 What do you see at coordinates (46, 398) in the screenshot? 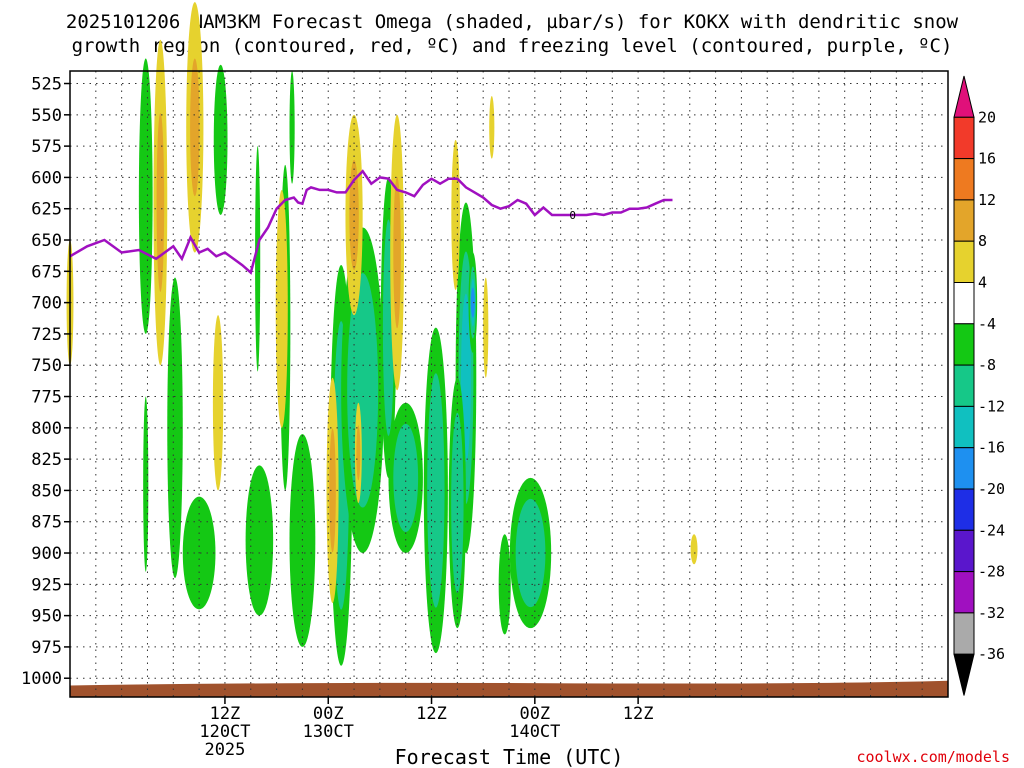
I see `y-tick-label: 775` at bounding box center [46, 398].